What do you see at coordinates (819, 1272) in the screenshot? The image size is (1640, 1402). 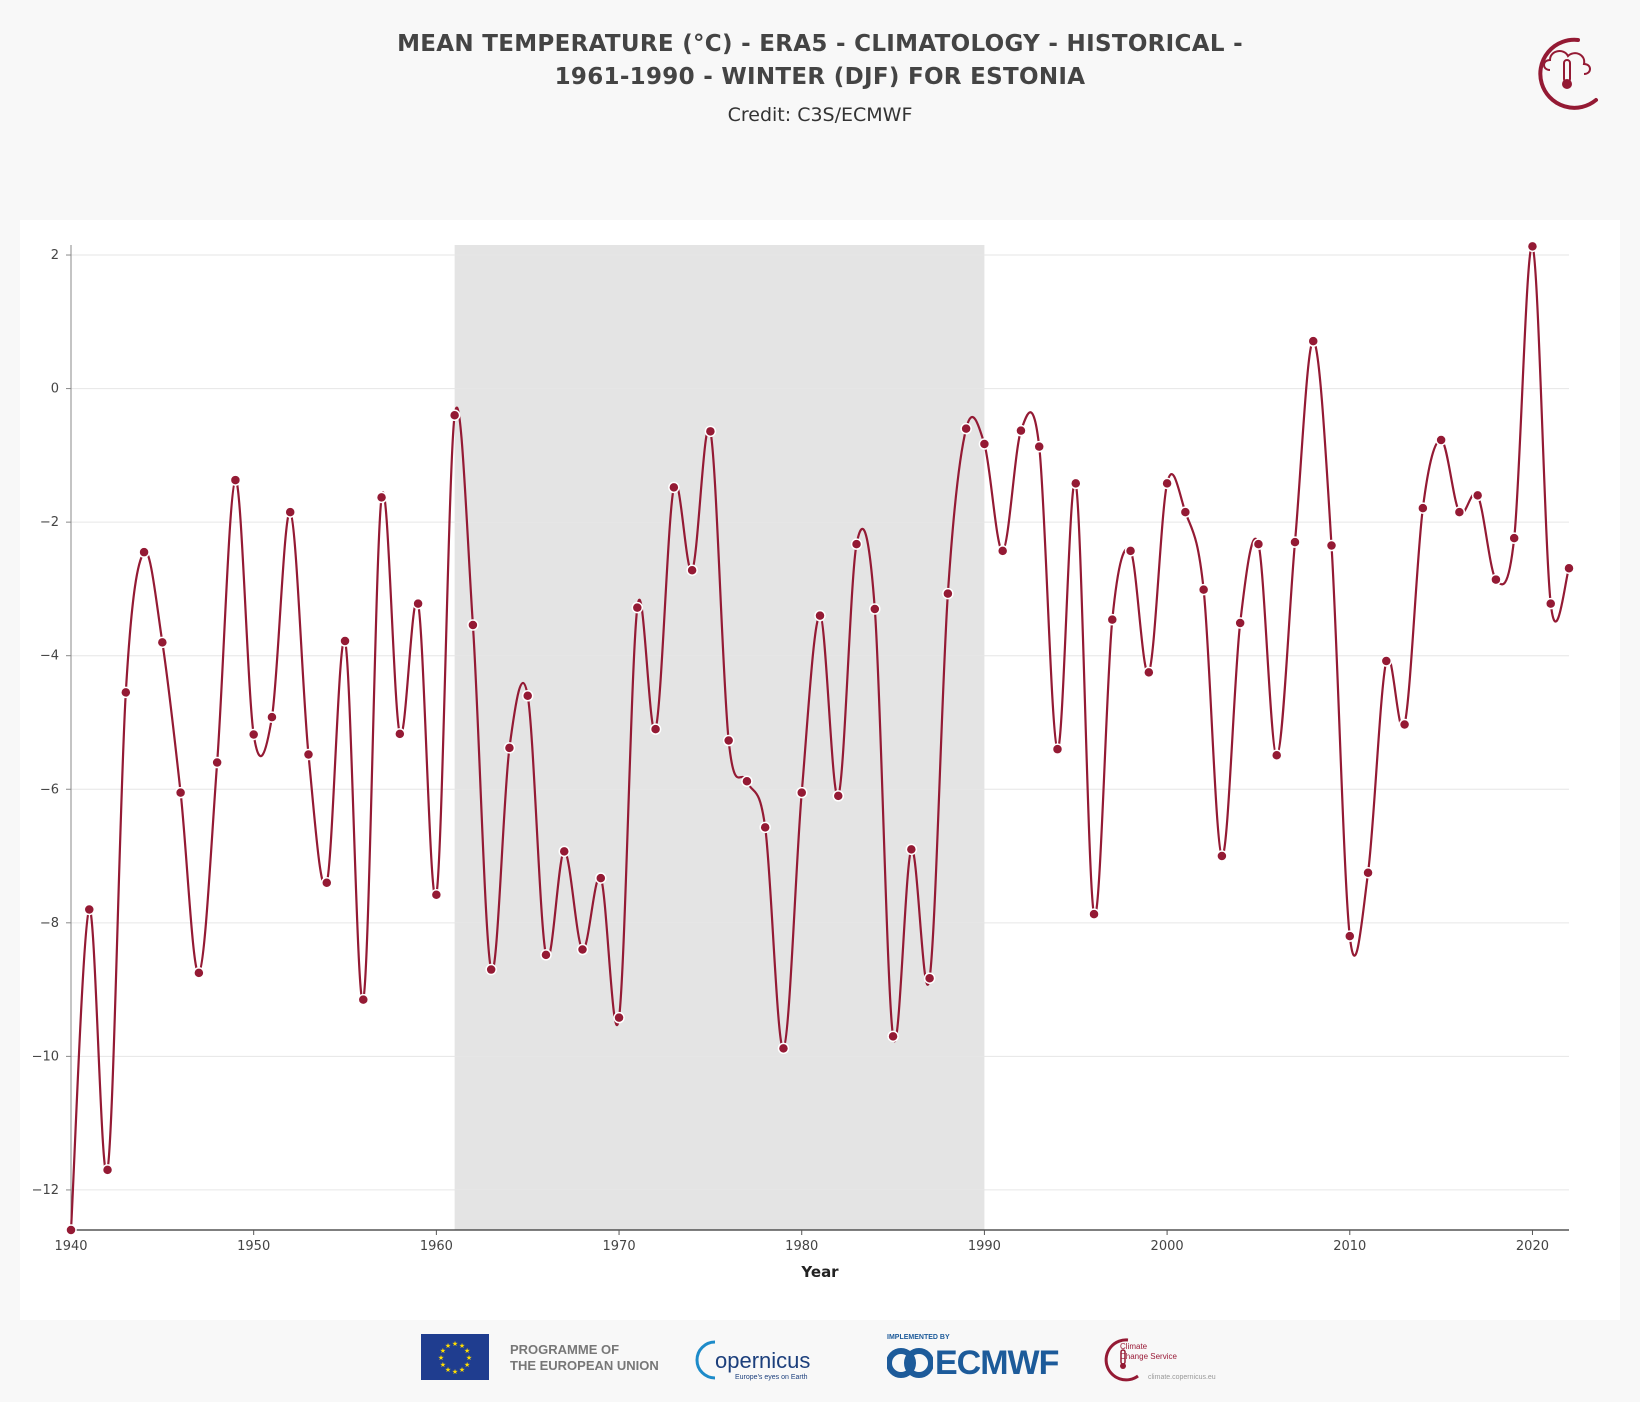 I see `x-axis-title: Year` at bounding box center [819, 1272].